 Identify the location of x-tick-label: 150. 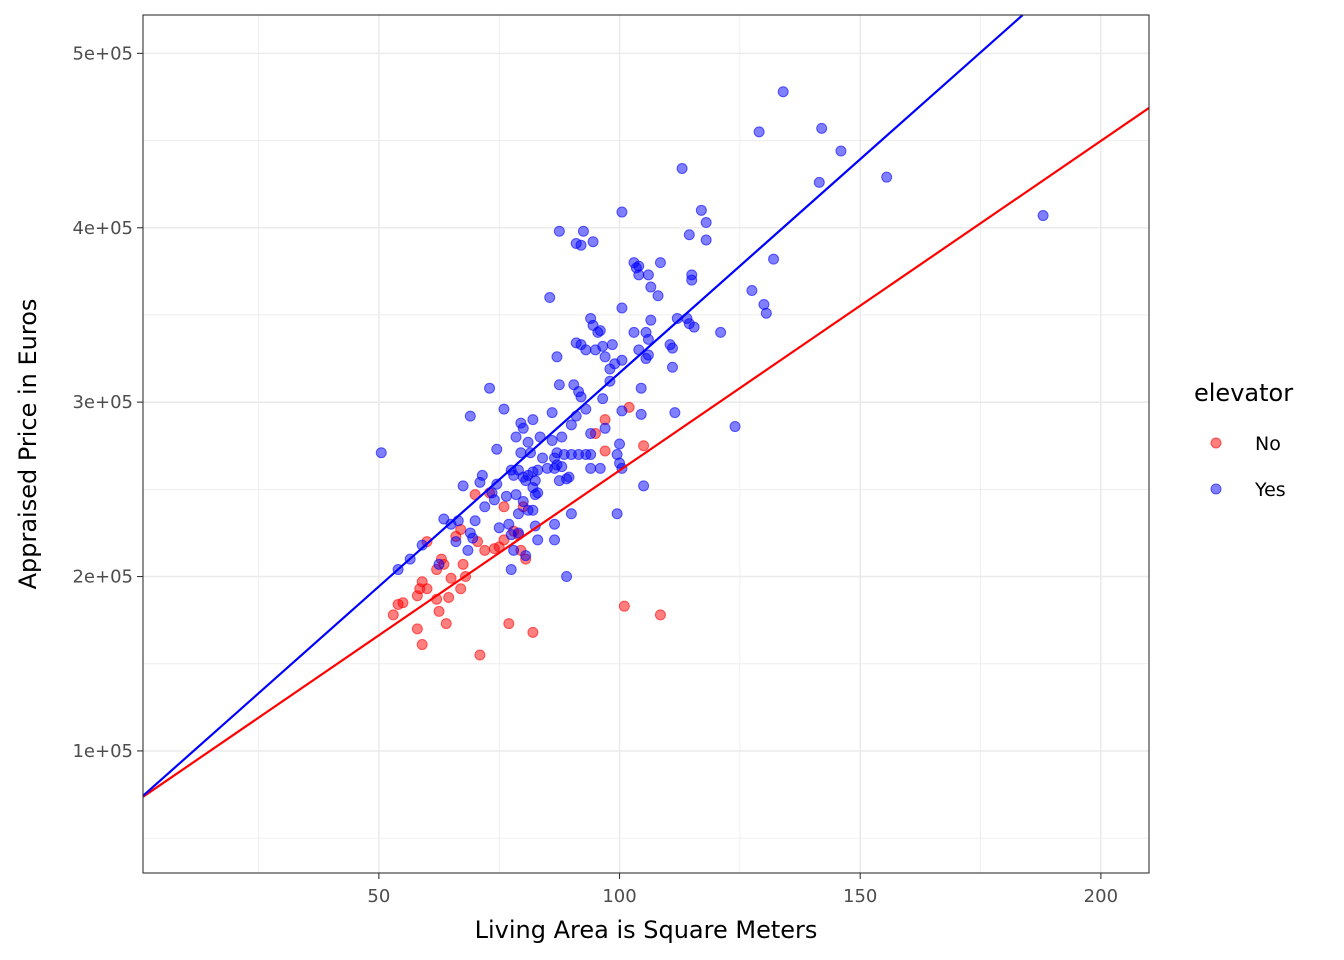
(860, 896).